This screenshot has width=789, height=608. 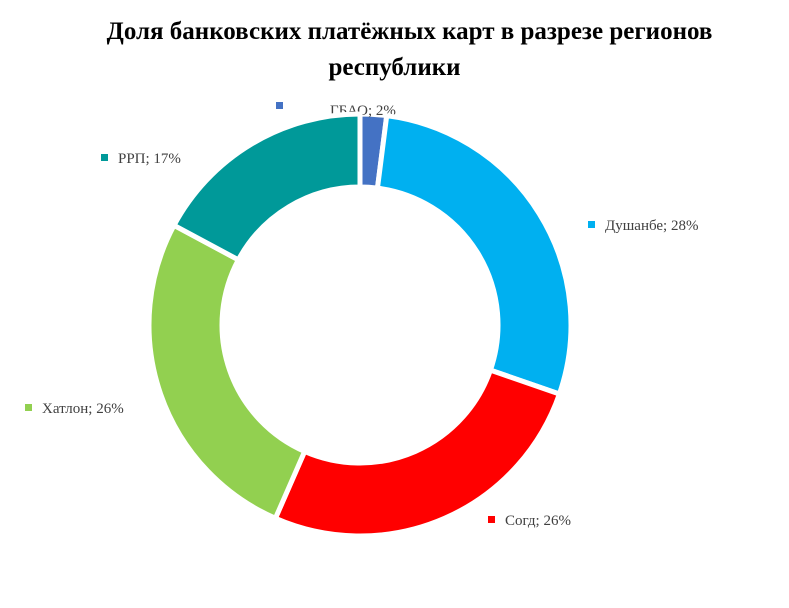 What do you see at coordinates (394, 67) in the screenshot?
I see `chart-title-line-2: республики` at bounding box center [394, 67].